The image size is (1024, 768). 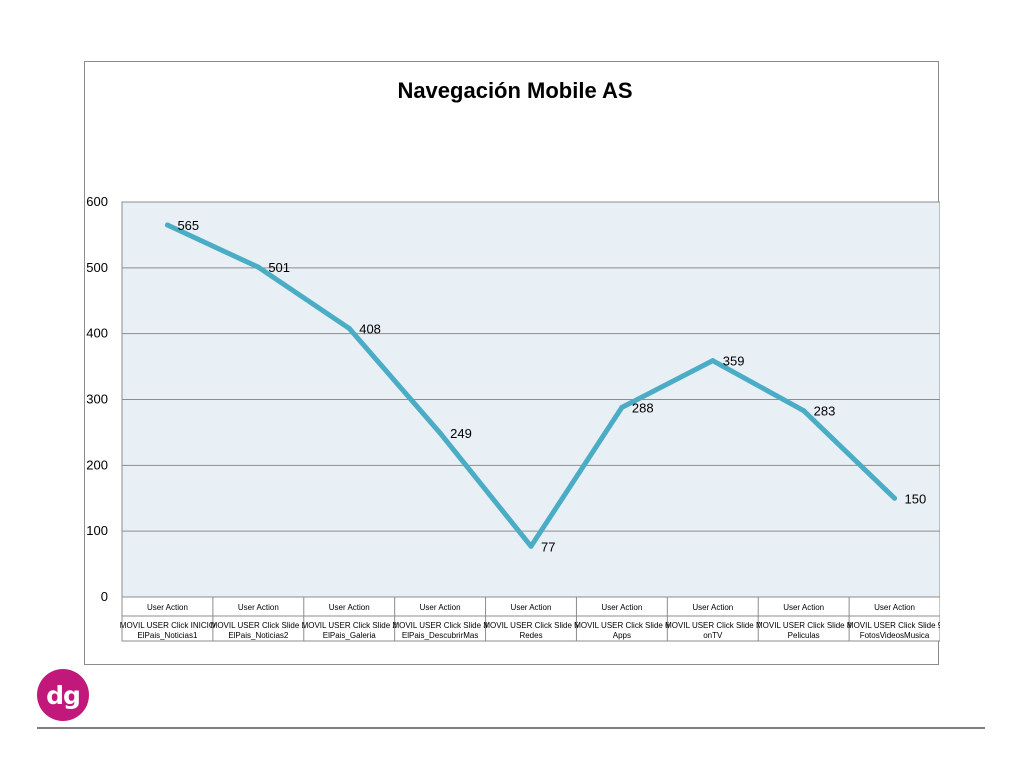 I want to click on category-label-name: MOVIL USER Click Slide 1, so click(x=259, y=625).